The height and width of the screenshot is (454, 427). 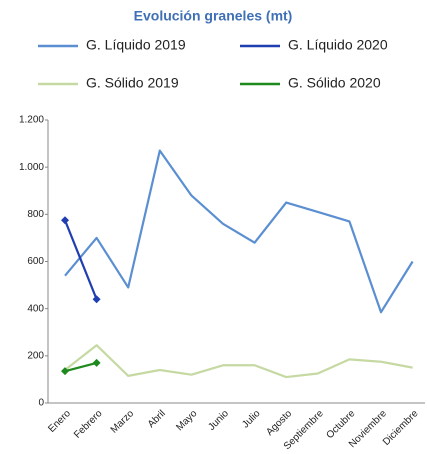 What do you see at coordinates (31, 167) in the screenshot?
I see `y-tick-label: 1.000` at bounding box center [31, 167].